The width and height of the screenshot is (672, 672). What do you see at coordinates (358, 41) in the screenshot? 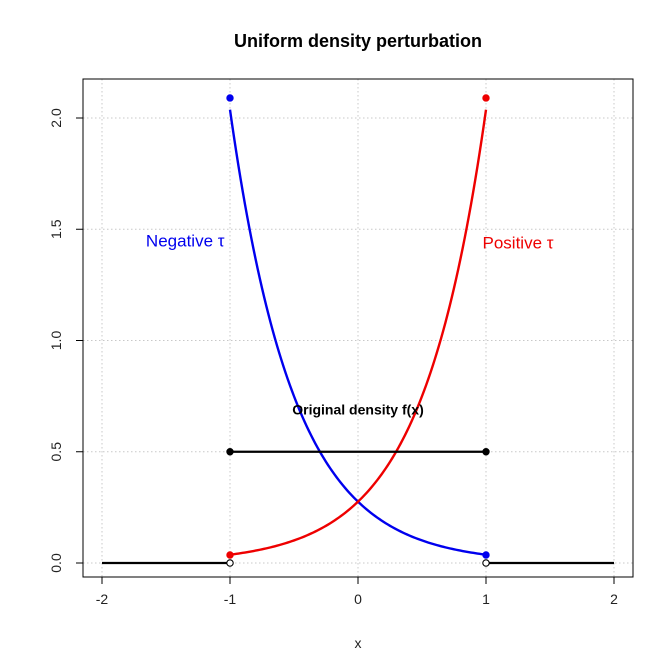
I see `chart-title: Uniform density perturbation` at bounding box center [358, 41].